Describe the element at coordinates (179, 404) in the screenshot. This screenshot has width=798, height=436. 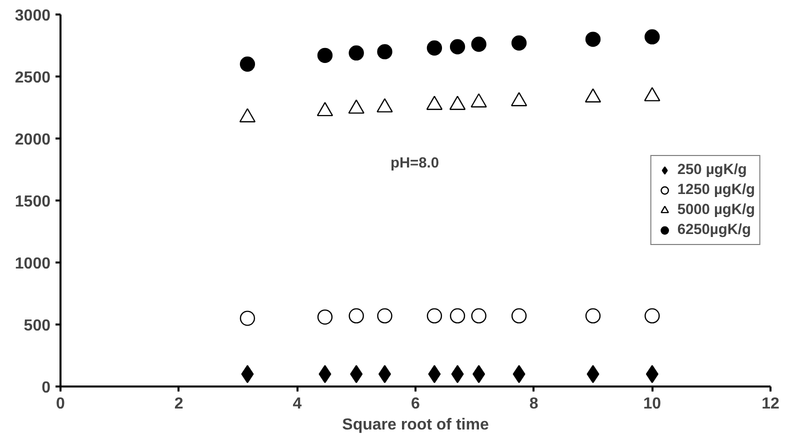
I see `x-tick-label: 2` at that location.